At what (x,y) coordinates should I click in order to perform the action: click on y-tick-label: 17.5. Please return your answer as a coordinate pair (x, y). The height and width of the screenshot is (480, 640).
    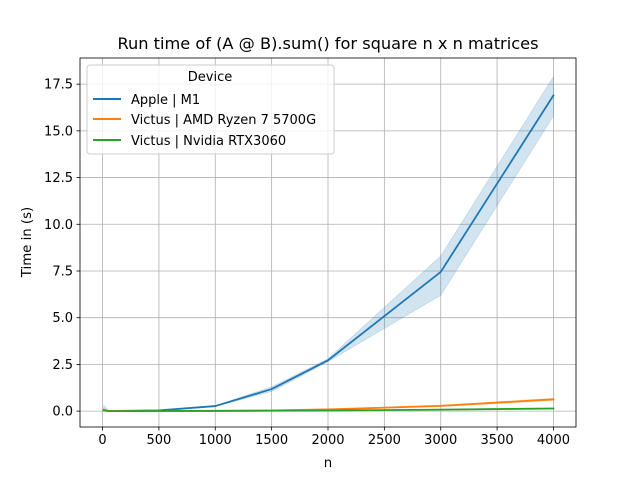
    Looking at the image, I should click on (58, 85).